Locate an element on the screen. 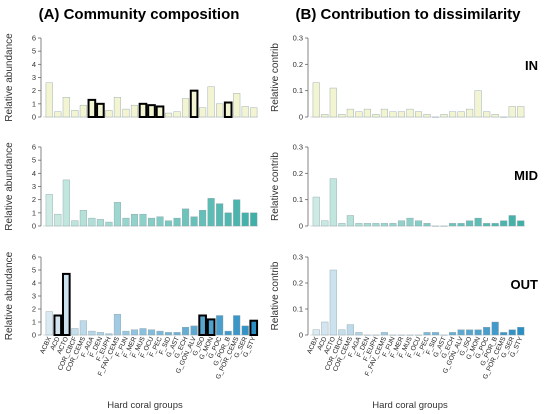  y-tick-label-A-MID: 2 is located at coordinates (34, 199).